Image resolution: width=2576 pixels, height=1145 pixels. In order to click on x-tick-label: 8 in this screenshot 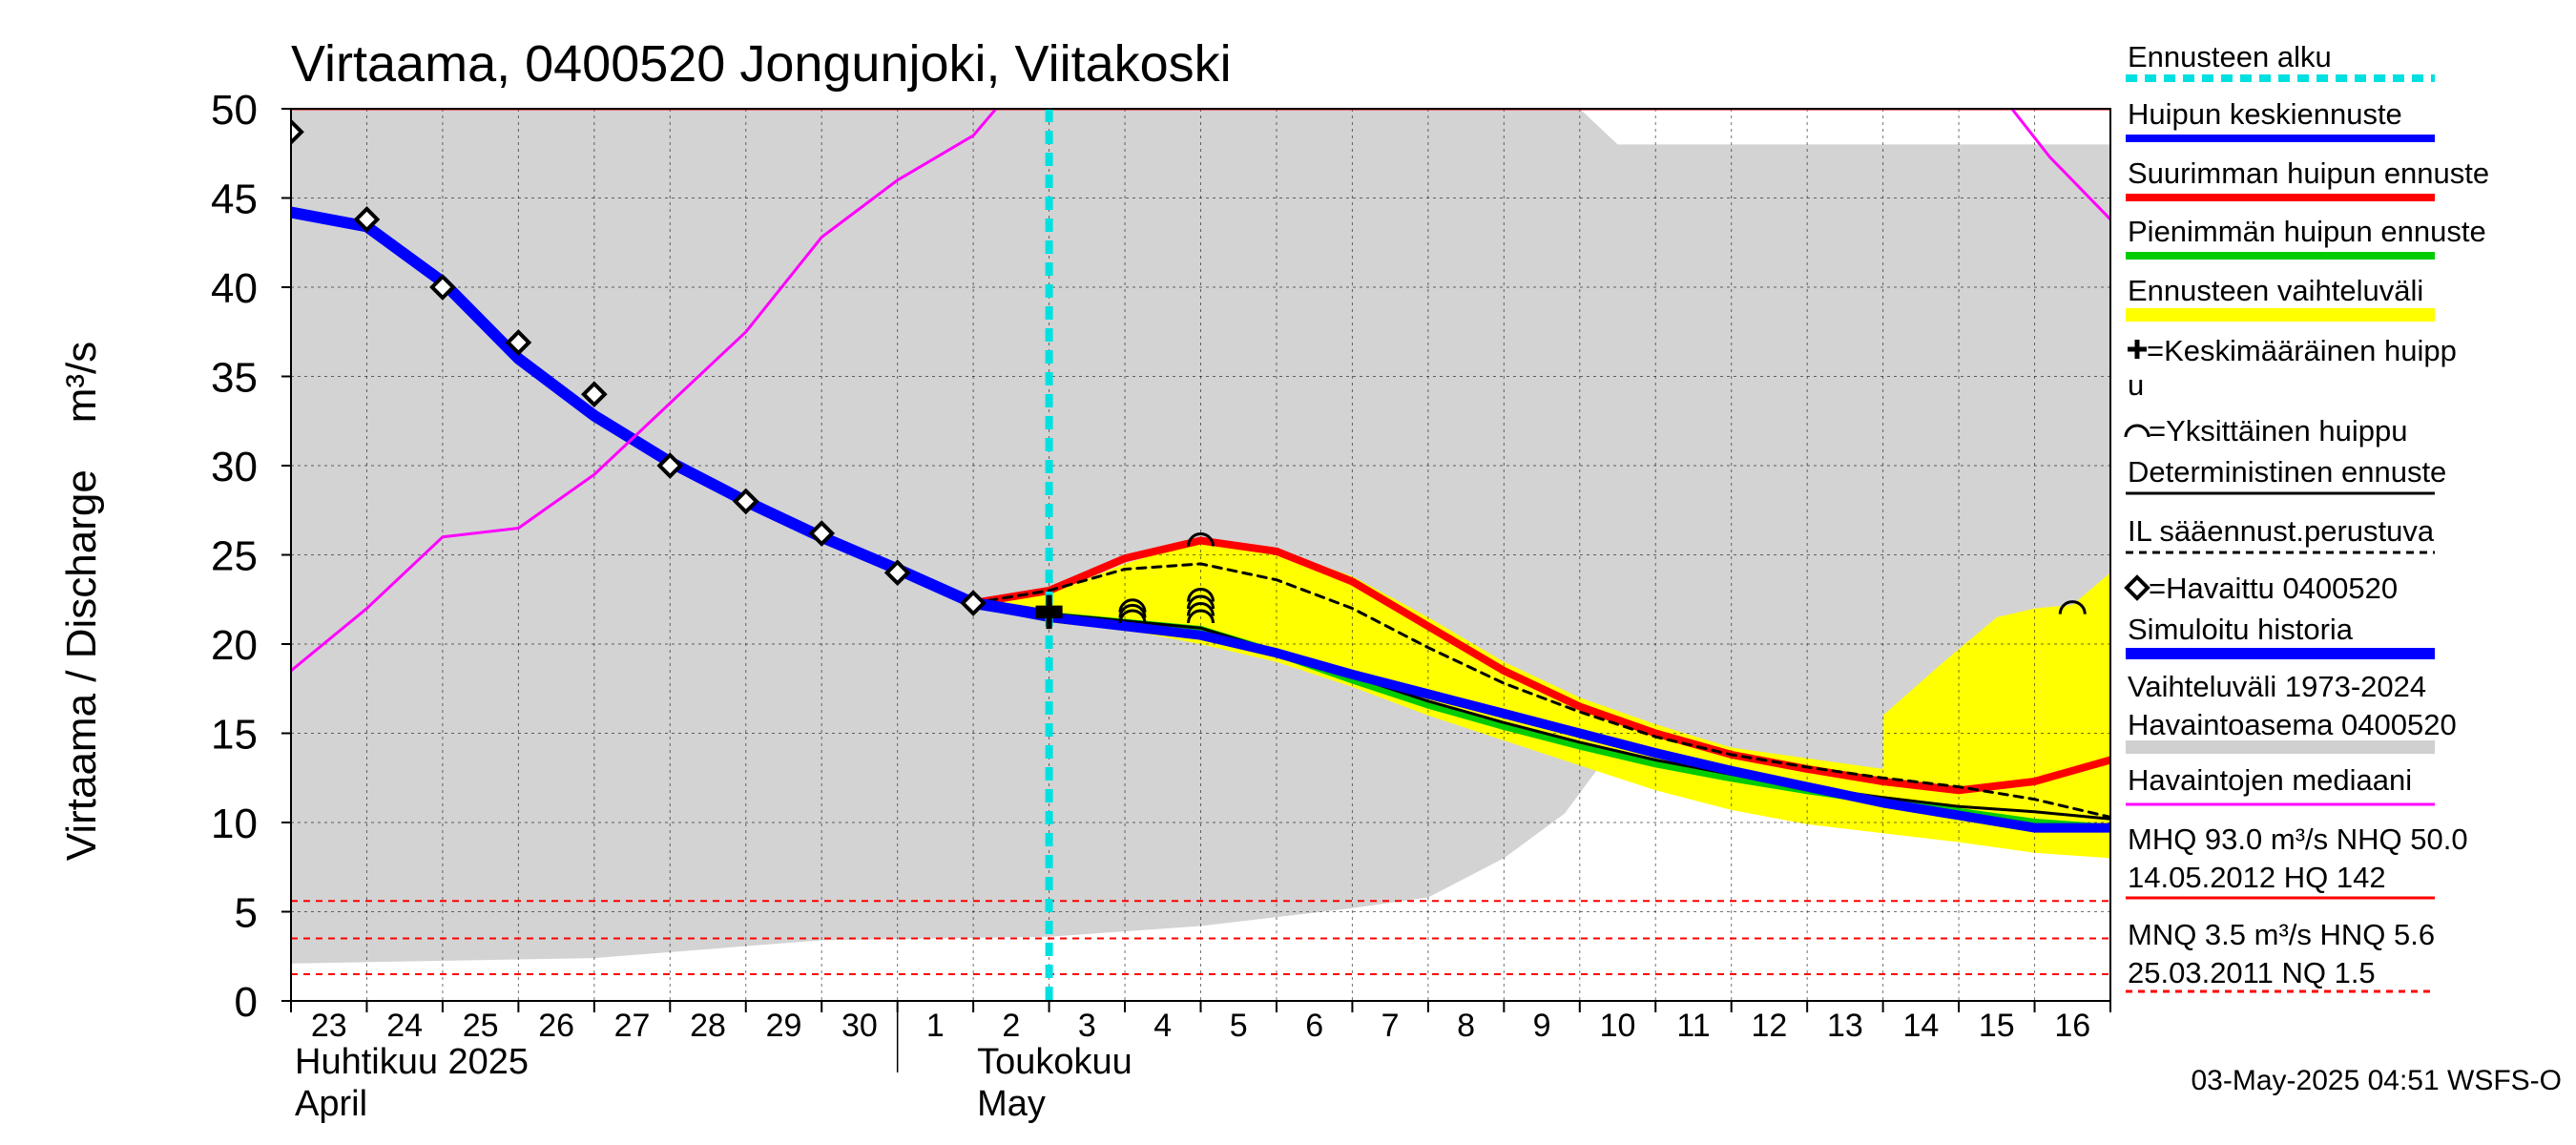, I will do `click(1466, 1026)`.